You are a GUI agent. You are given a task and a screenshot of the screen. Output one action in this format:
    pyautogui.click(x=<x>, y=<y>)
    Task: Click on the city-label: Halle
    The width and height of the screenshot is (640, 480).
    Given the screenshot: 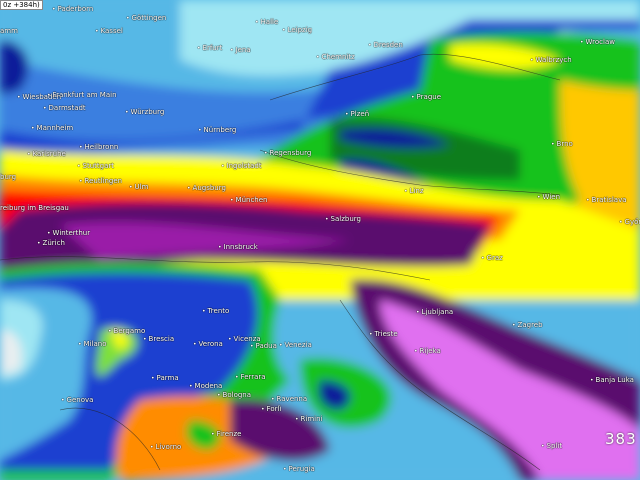 What is the action you would take?
    pyautogui.click(x=267, y=22)
    